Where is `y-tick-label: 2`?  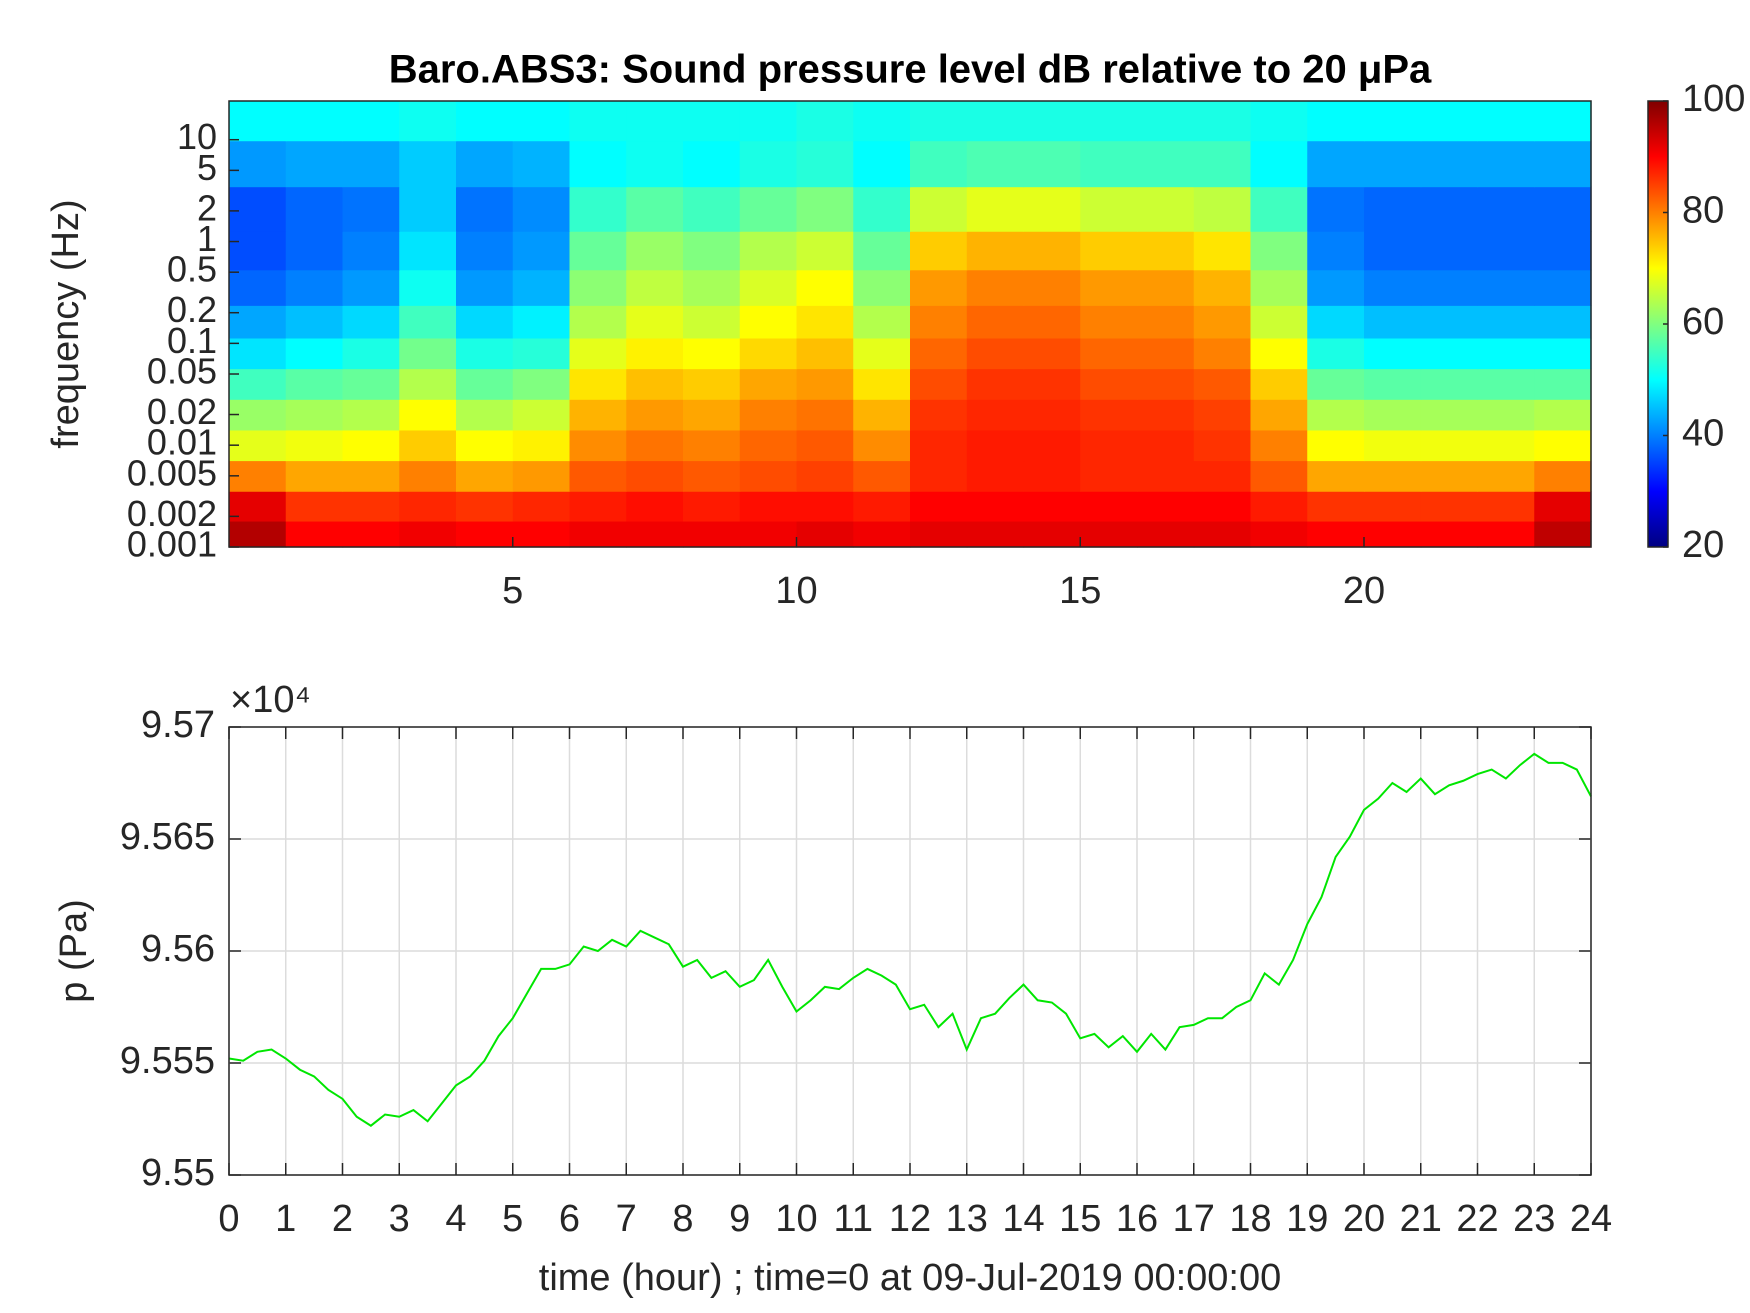 y-tick-label: 2 is located at coordinates (207, 207).